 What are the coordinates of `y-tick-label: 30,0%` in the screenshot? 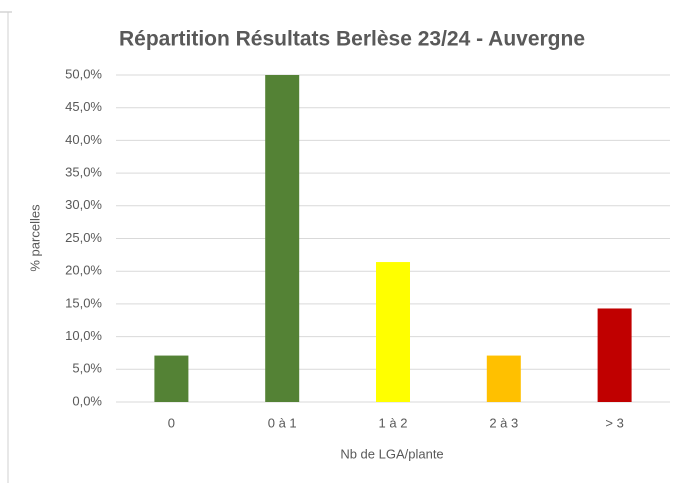 It's located at (83, 204).